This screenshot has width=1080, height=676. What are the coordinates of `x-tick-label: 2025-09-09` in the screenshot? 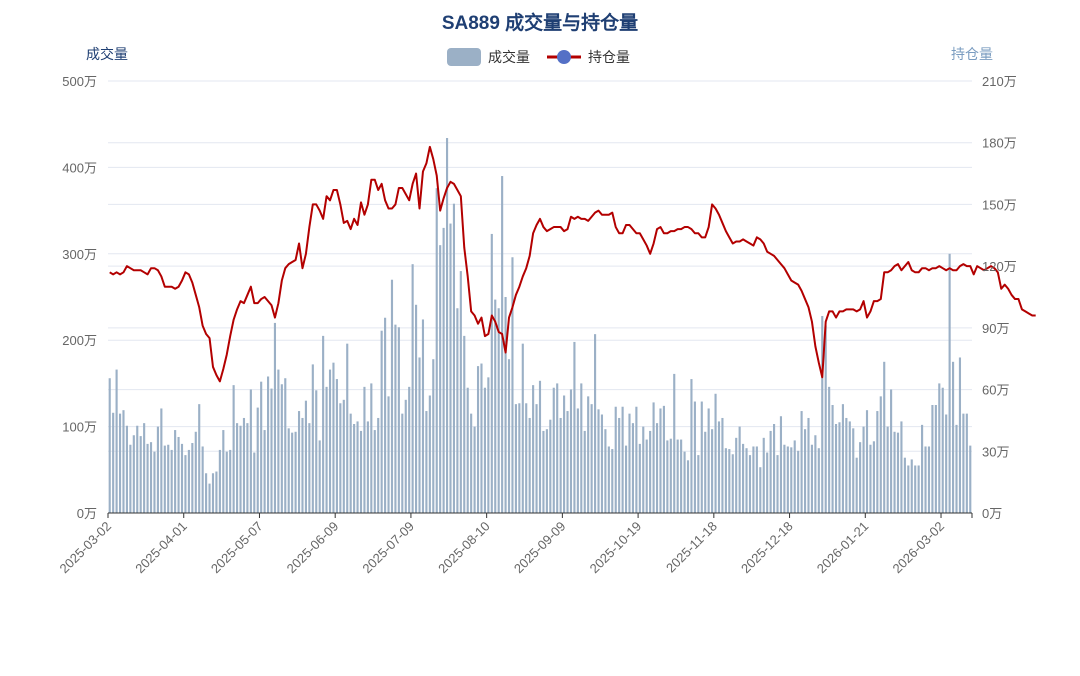 It's located at (540, 548).